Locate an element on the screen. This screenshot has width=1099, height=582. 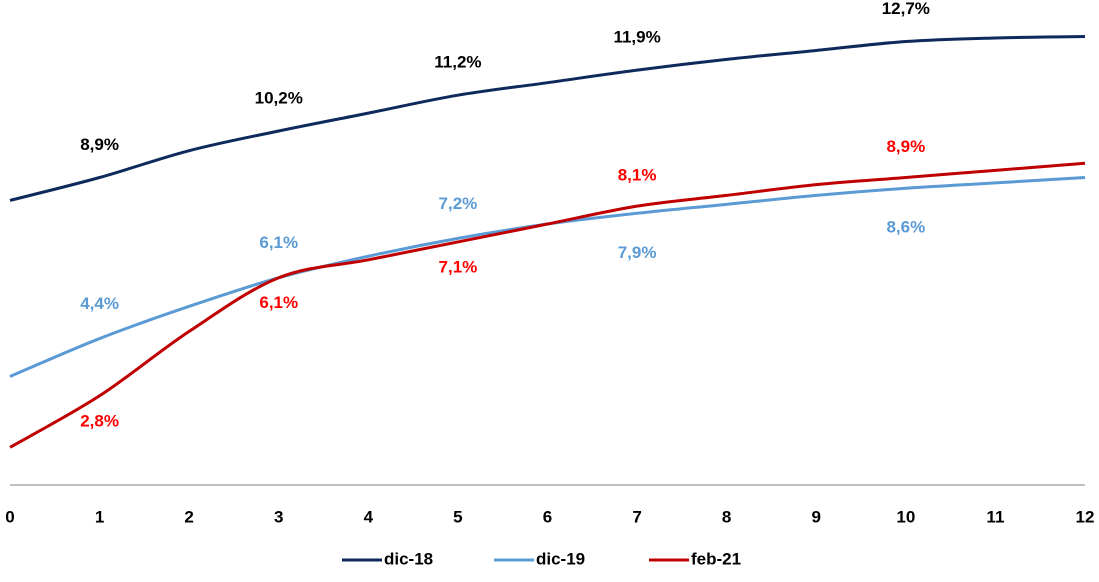
legend-label: dic-18 is located at coordinates (408, 558).